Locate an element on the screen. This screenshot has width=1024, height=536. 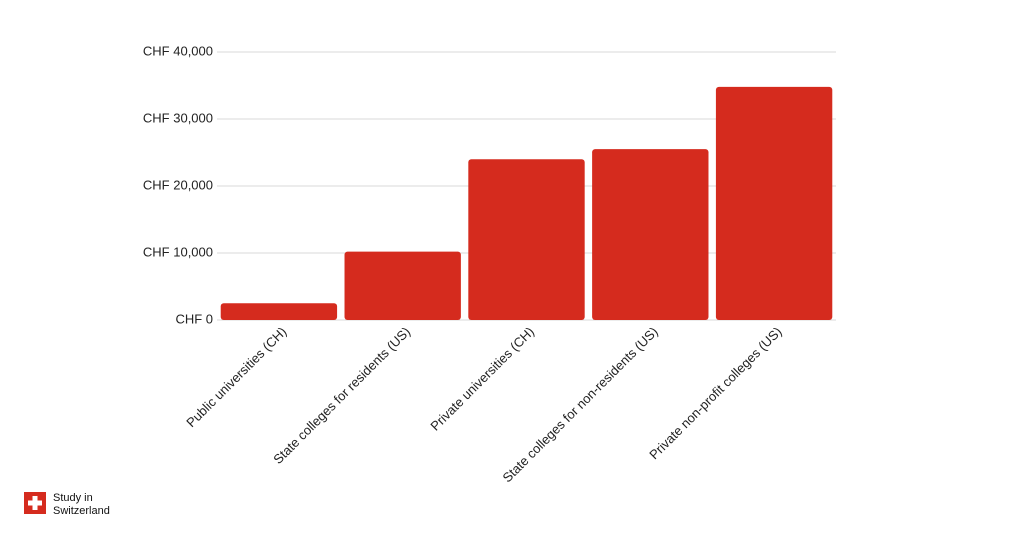
x-tick-label: Private universities (CH) is located at coordinates (482, 379).